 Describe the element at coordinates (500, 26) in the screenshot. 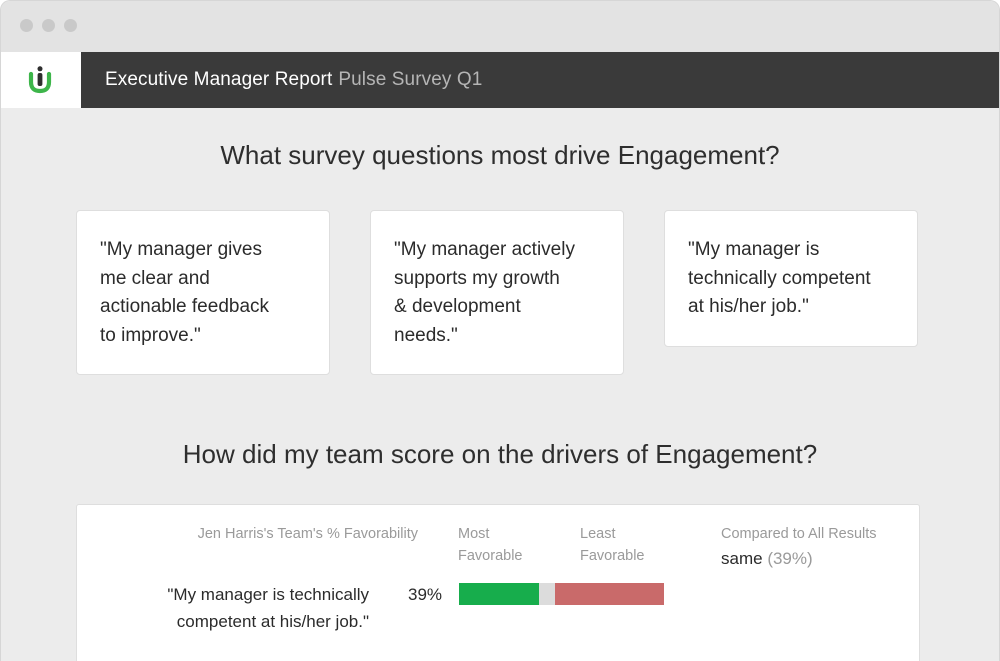

I see `window-titlebar` at that location.